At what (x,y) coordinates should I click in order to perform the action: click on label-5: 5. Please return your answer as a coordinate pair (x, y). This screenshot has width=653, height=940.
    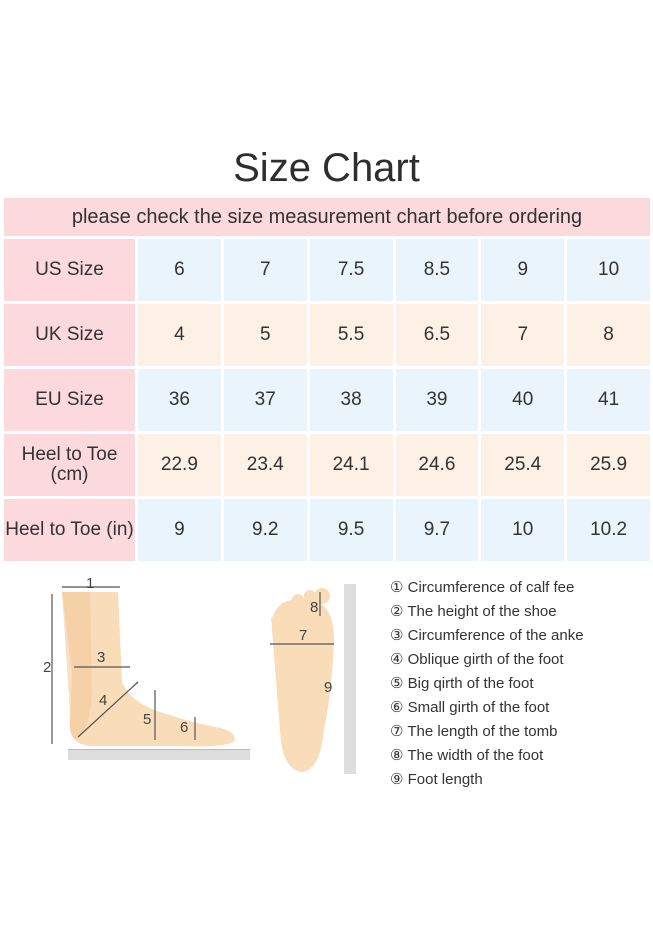
    Looking at the image, I should click on (147, 719).